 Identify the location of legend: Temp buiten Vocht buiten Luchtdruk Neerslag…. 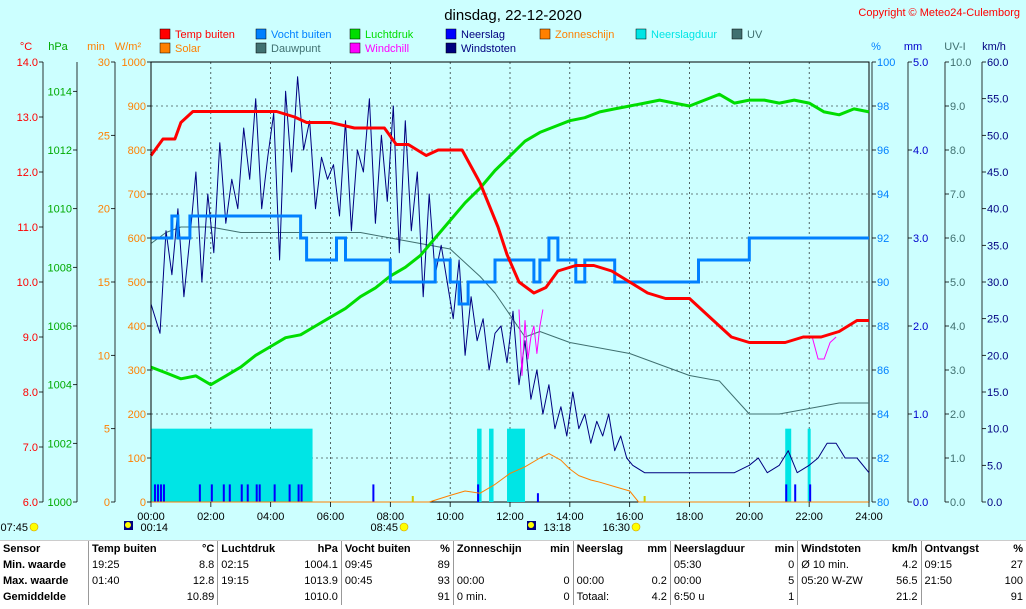
(461, 41).